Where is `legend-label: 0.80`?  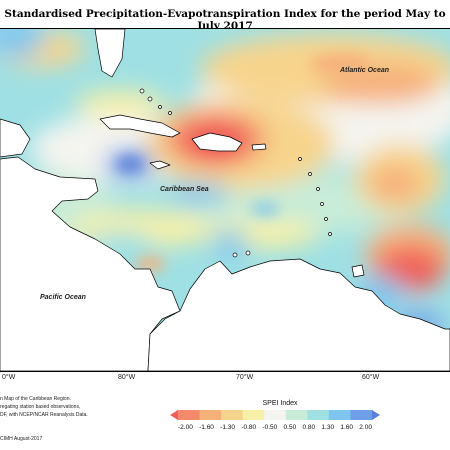 legend-label: 0.80 is located at coordinates (309, 427).